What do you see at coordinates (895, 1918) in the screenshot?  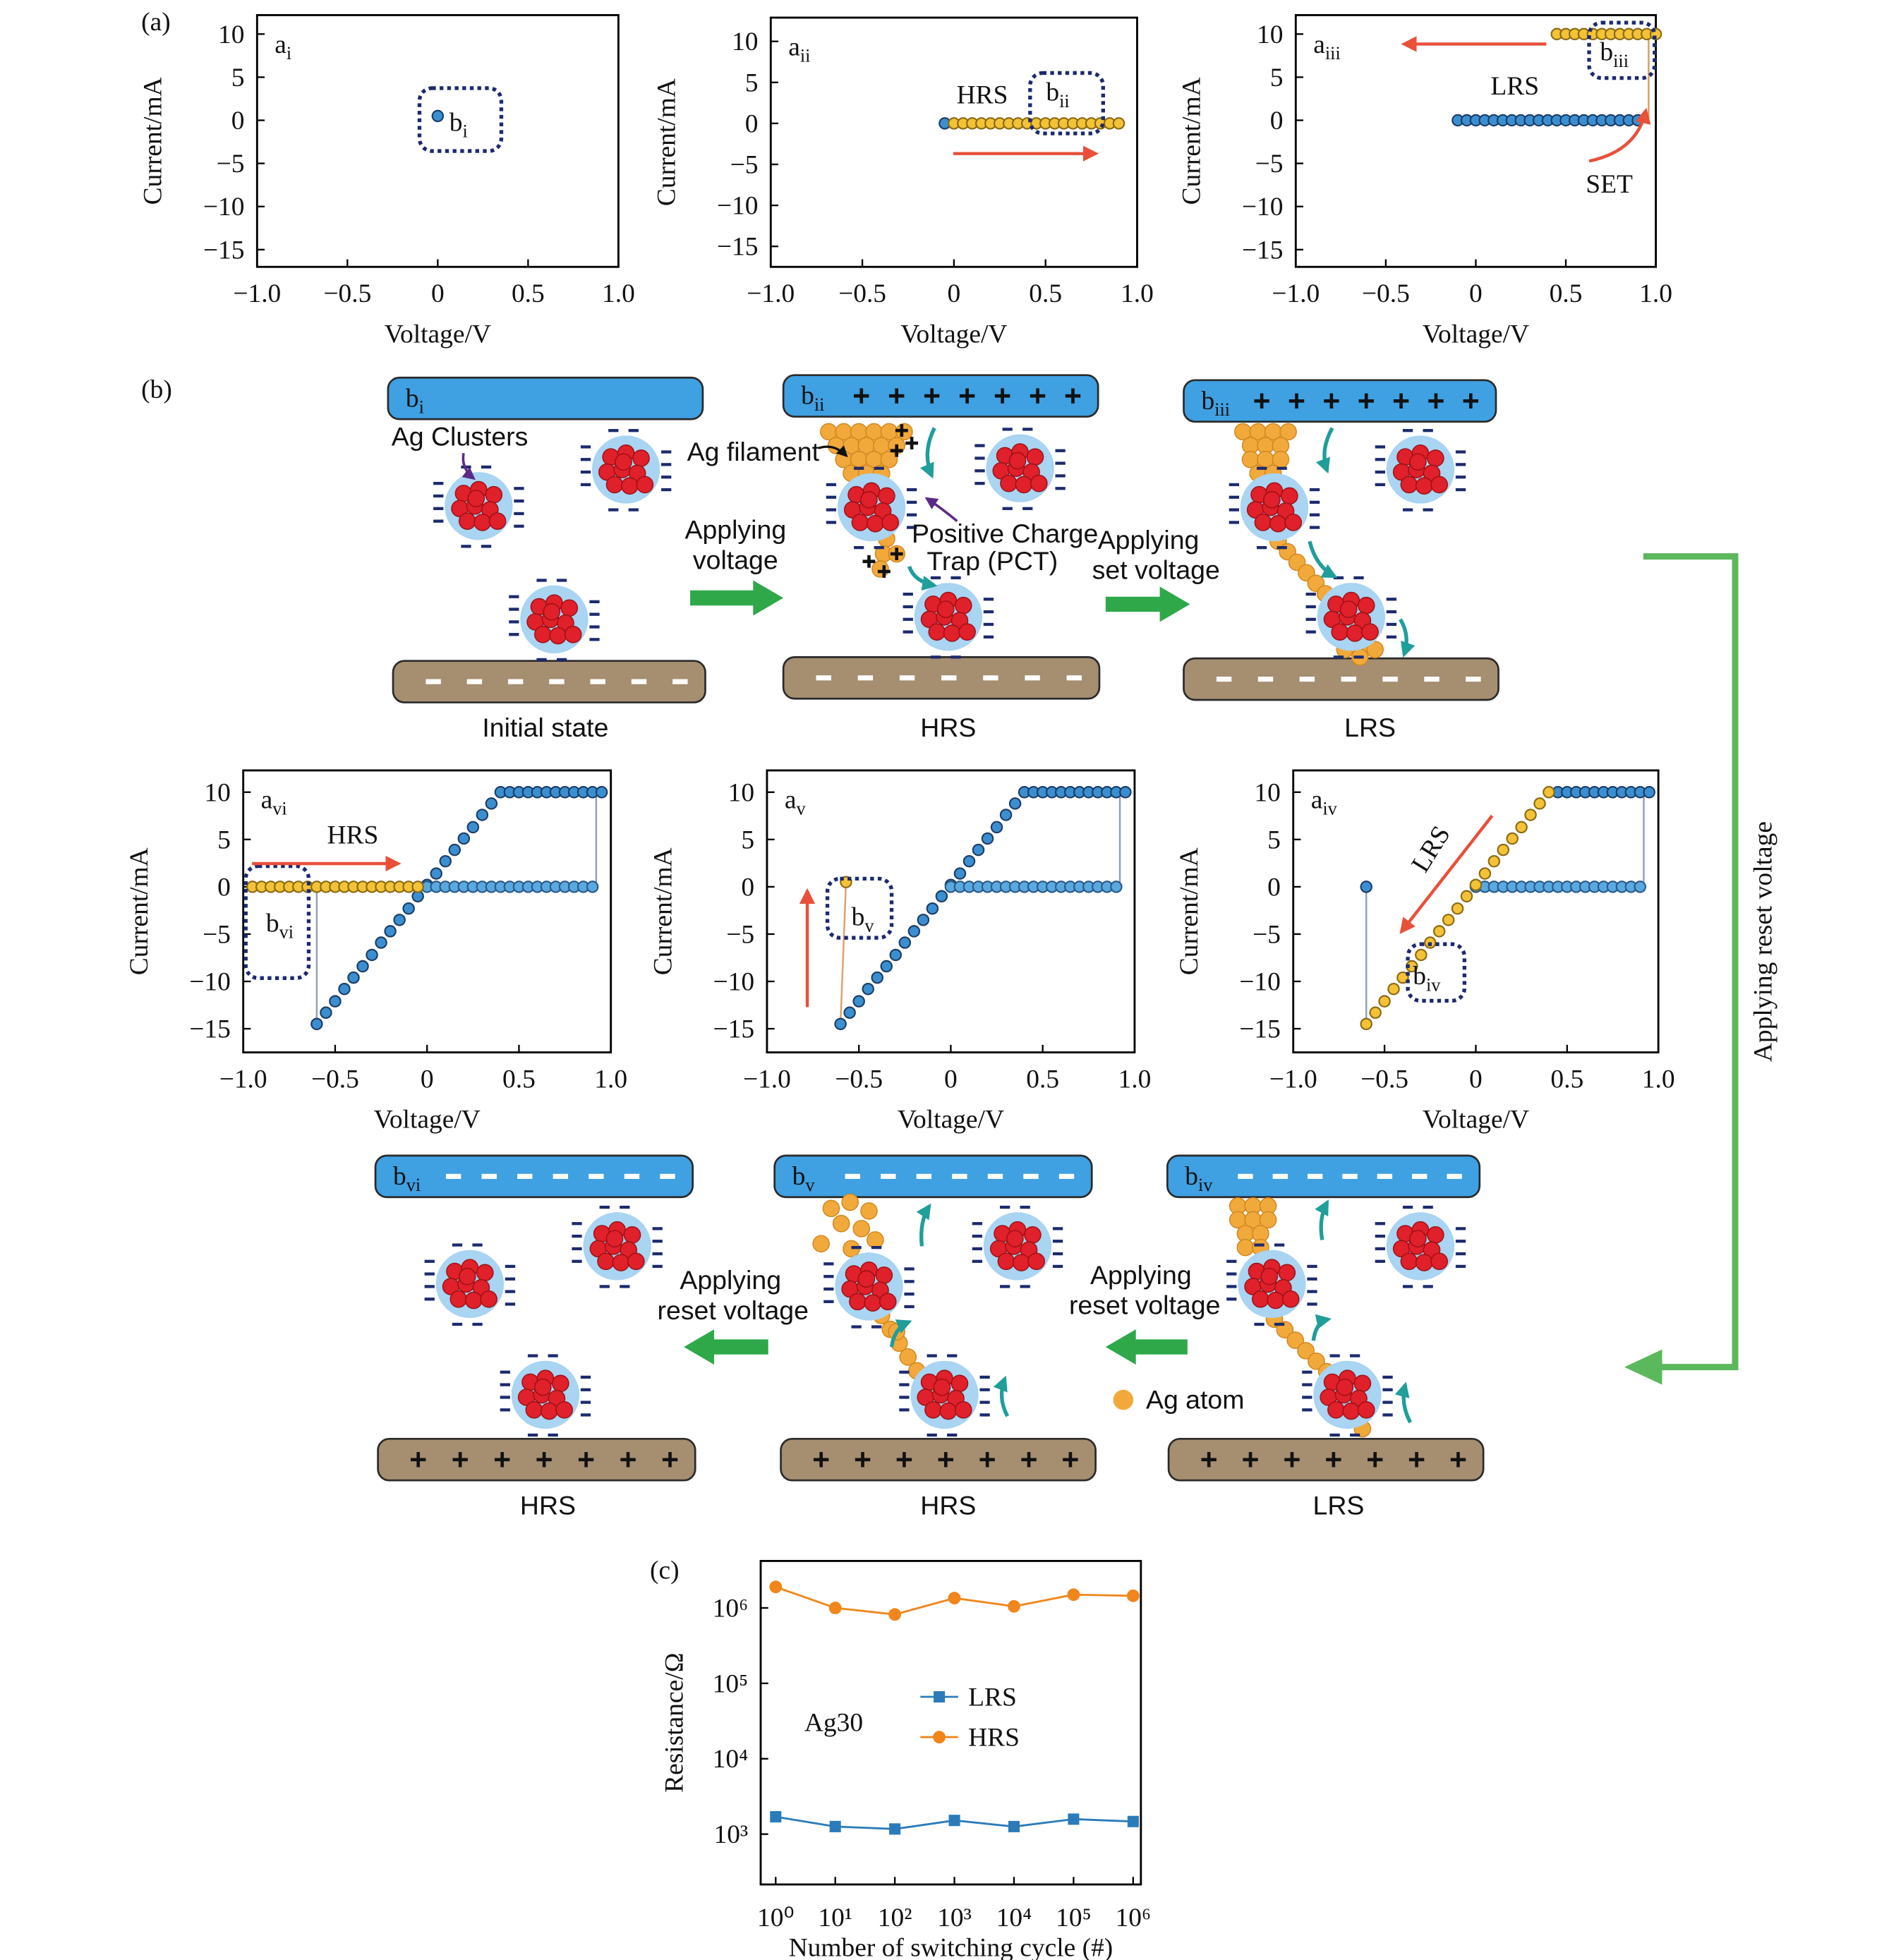 I see `x-tick-label: 10²` at bounding box center [895, 1918].